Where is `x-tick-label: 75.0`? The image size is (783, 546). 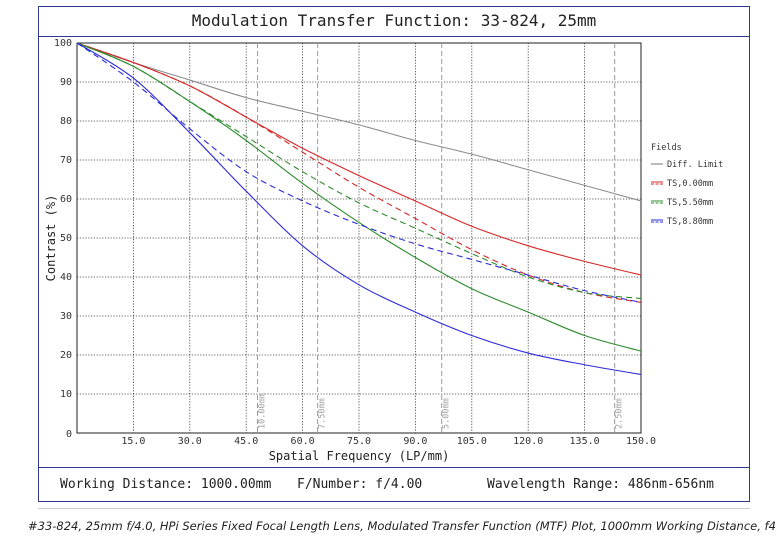
x-tick-label: 75.0 is located at coordinates (359, 441).